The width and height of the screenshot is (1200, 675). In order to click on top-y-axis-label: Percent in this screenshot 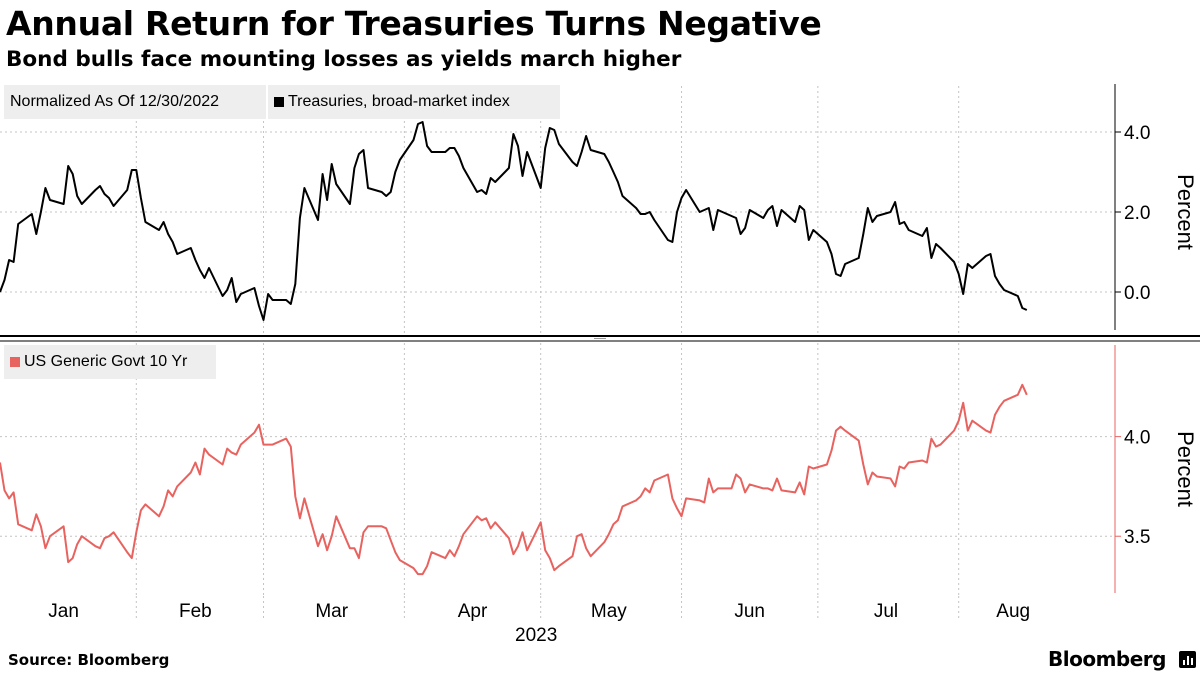, I will do `click(1185, 212)`.